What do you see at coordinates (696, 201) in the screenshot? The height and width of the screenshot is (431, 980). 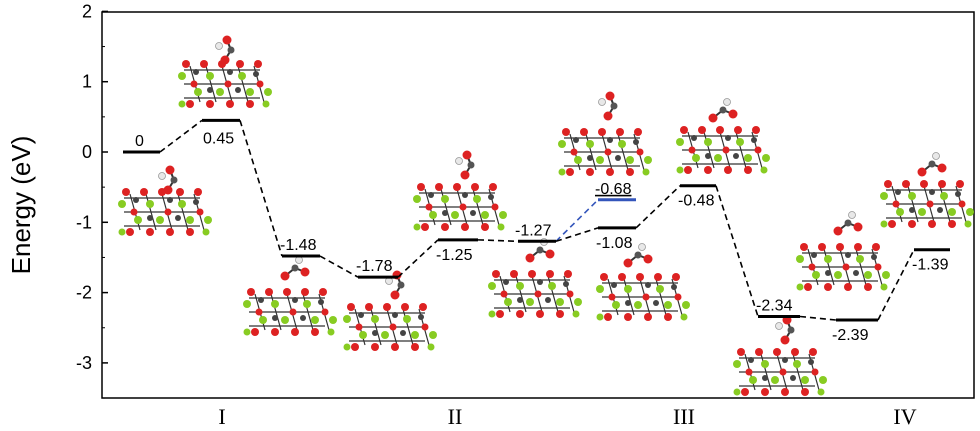 I see `energy-value-label-8: -0.48` at bounding box center [696, 201].